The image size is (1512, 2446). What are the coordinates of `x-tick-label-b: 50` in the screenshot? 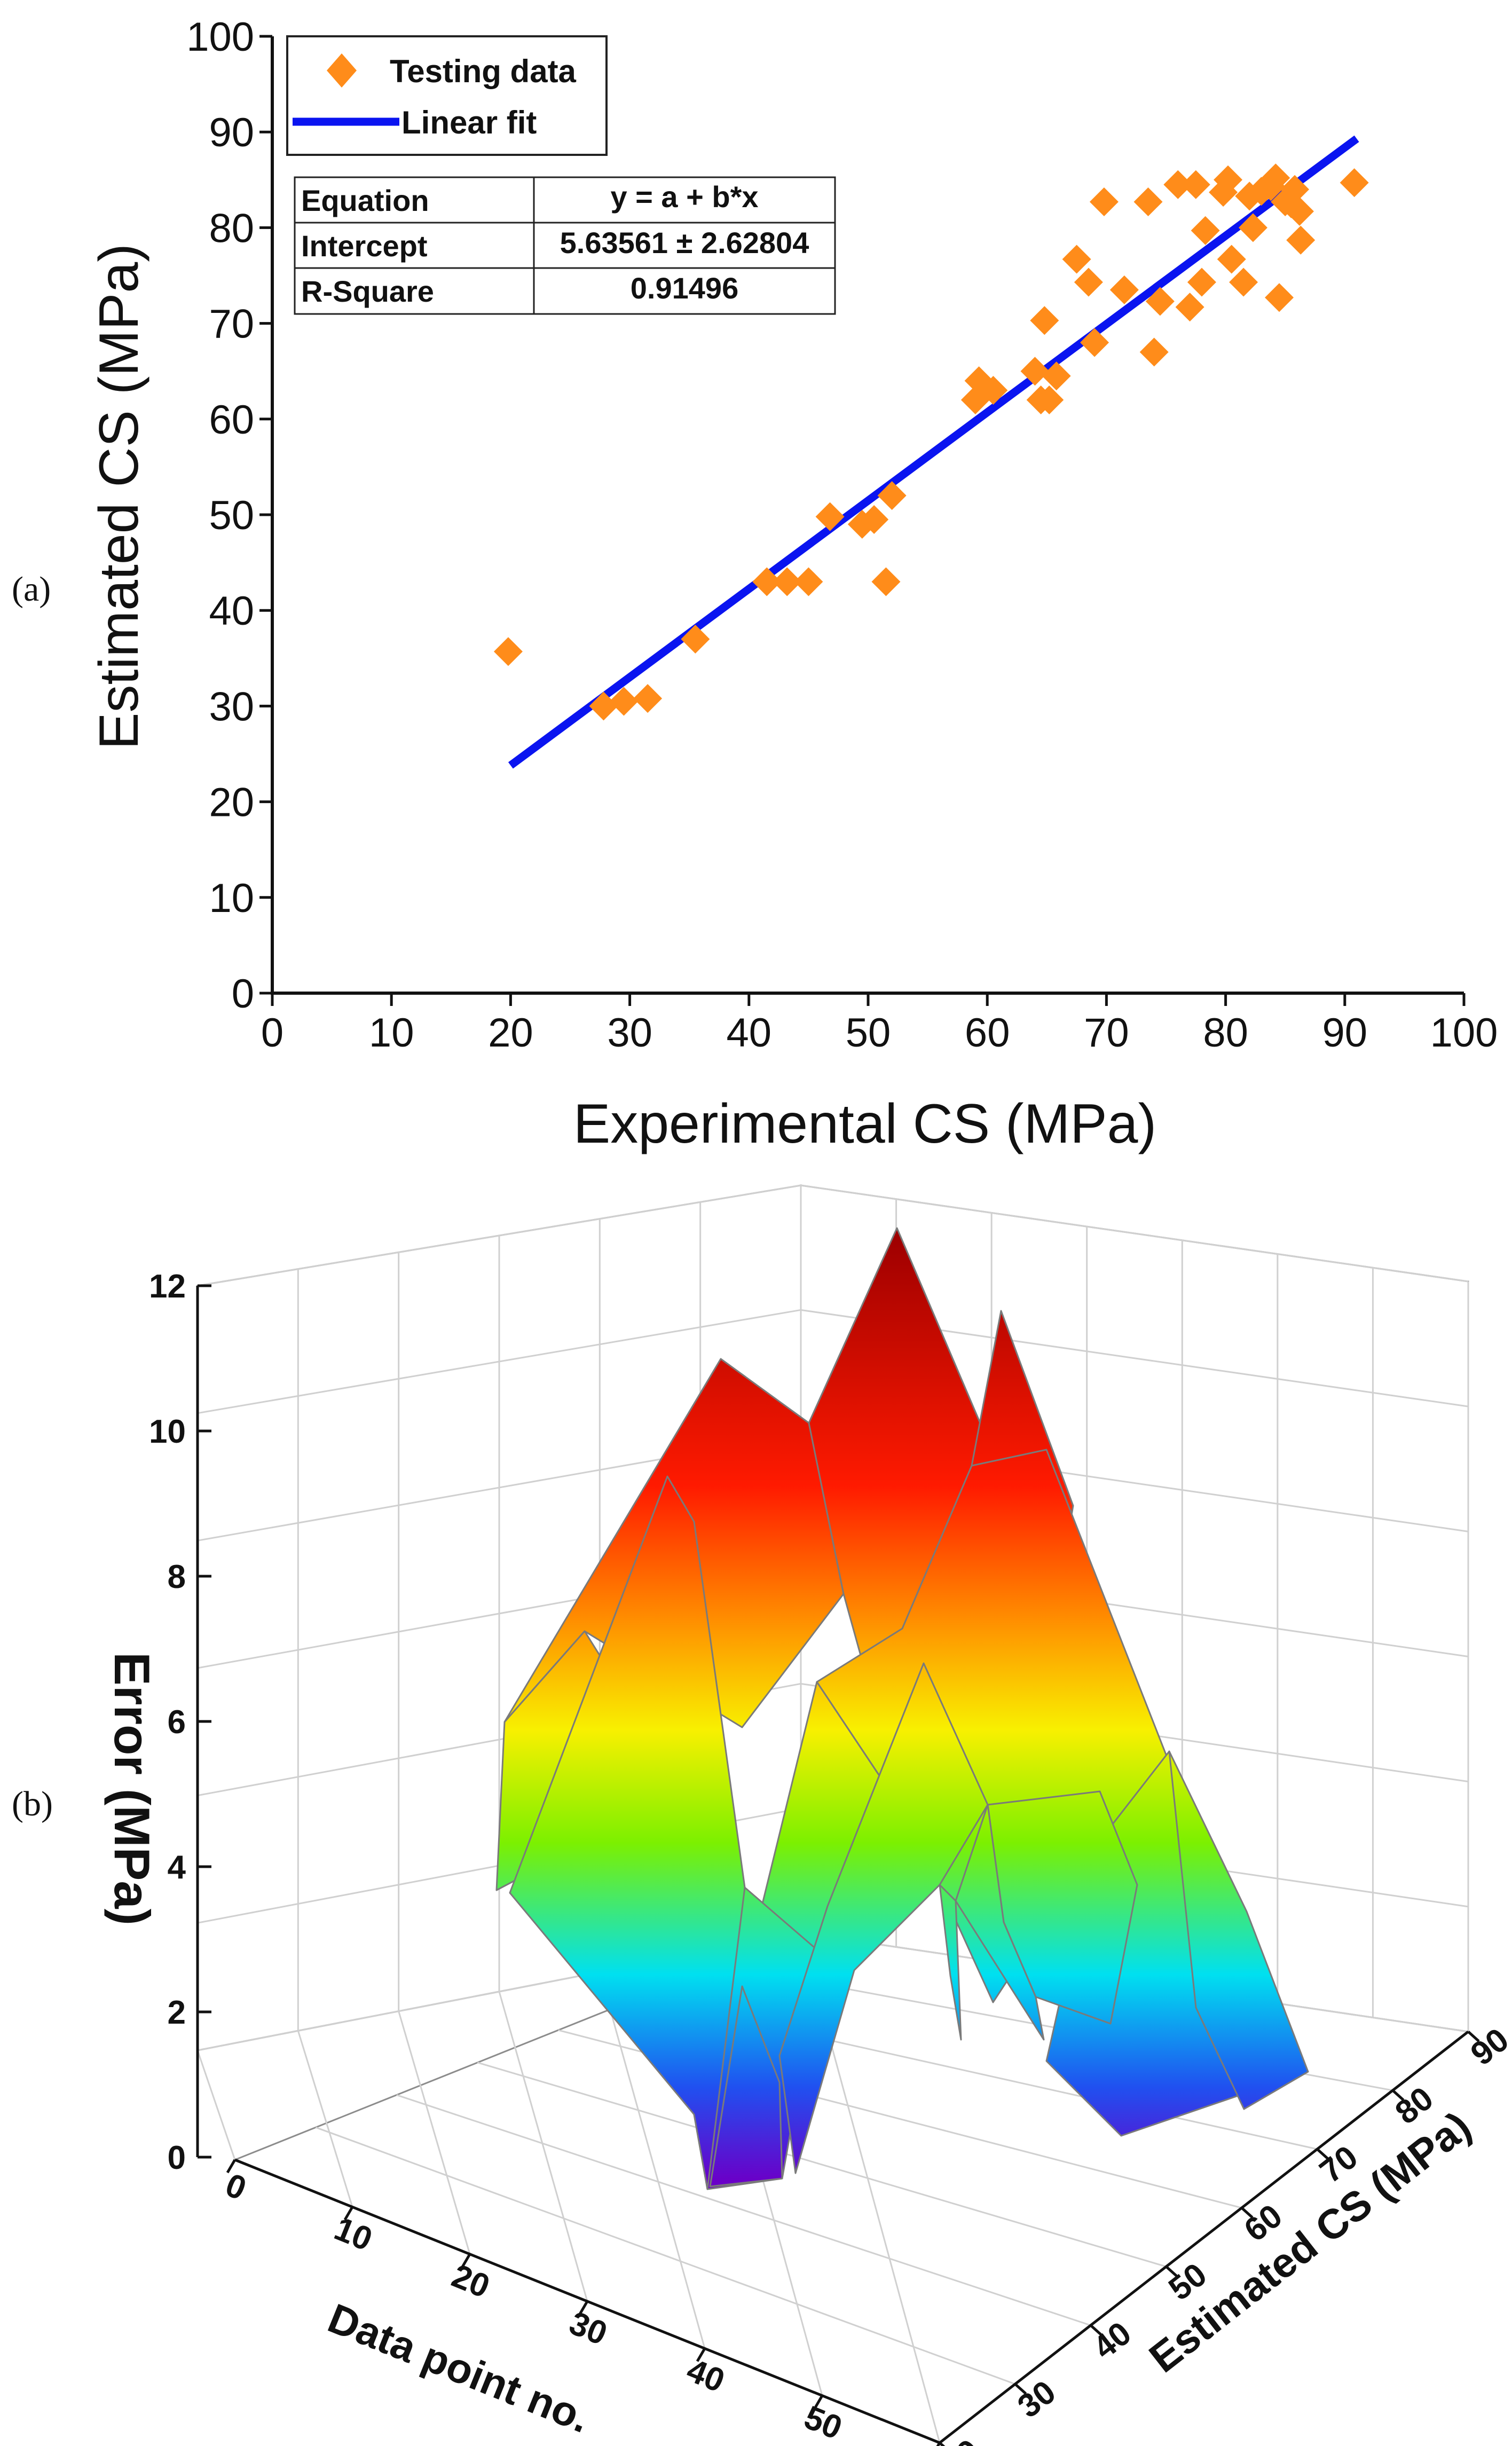 It's located at (823, 2422).